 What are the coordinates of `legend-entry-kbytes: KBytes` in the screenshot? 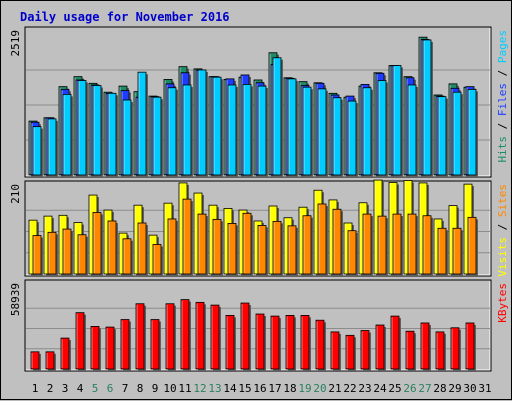 It's located at (502, 303).